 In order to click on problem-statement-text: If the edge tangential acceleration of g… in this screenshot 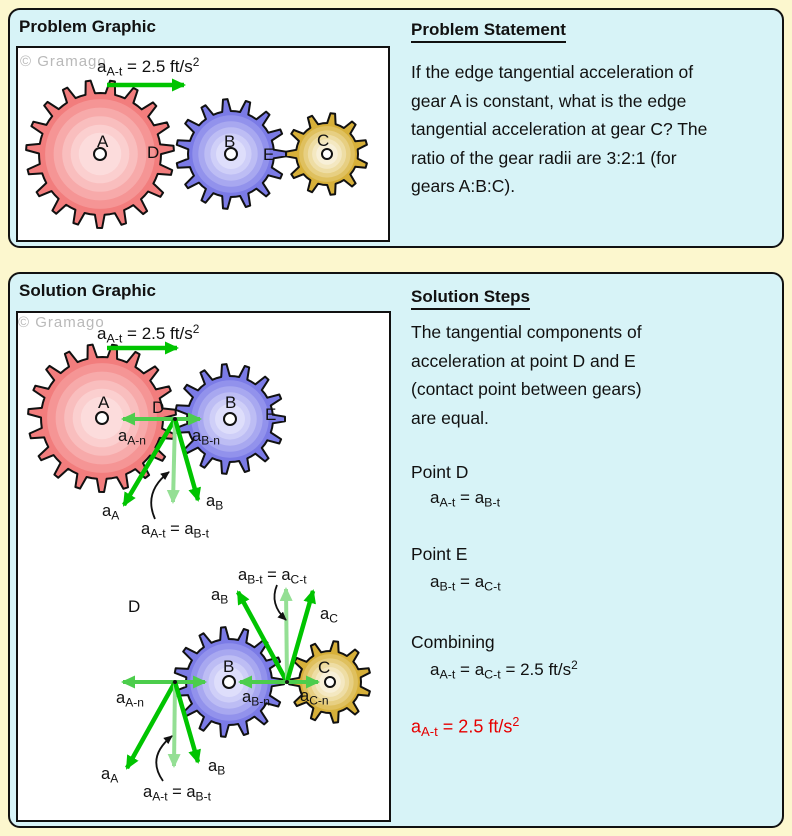, I will do `click(559, 129)`.